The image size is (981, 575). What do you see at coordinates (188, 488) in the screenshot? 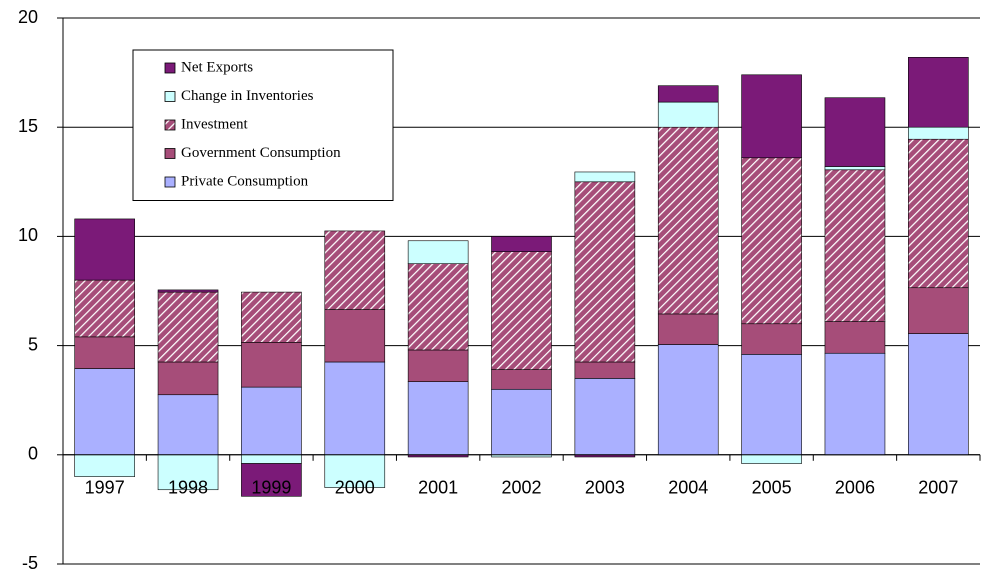
I see `x-tick-label: 1998` at bounding box center [188, 488].